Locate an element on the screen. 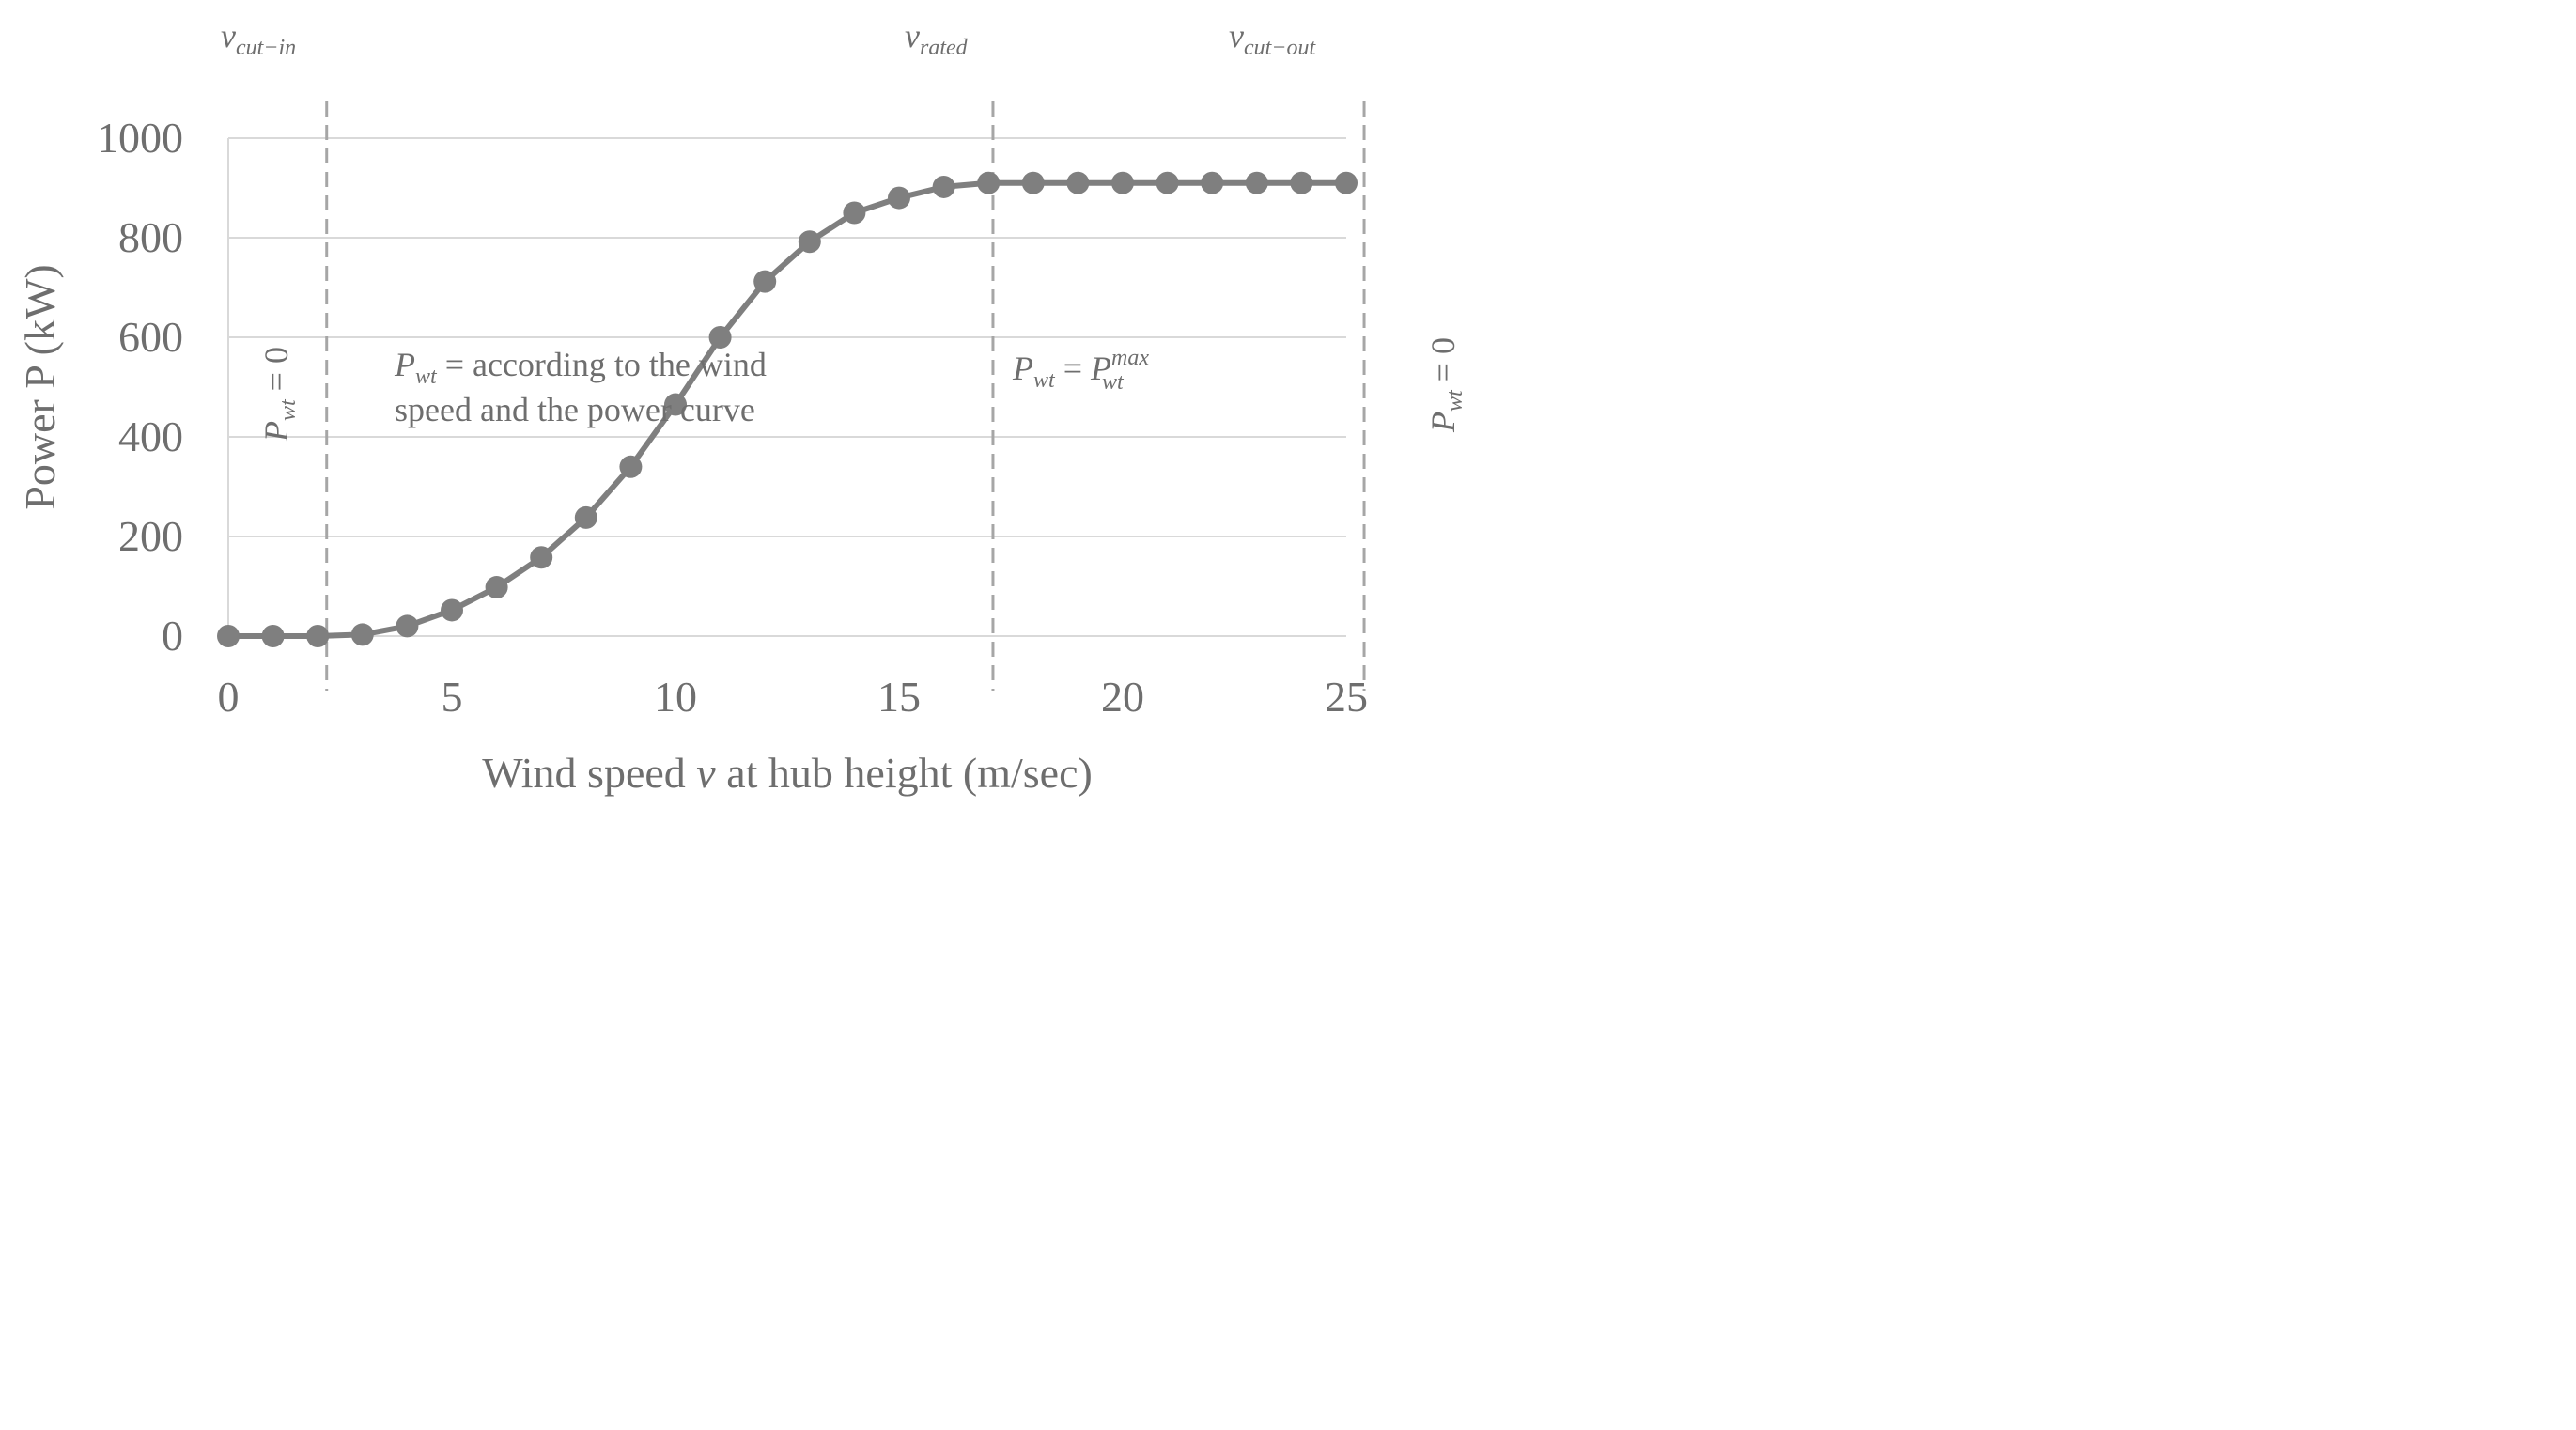 Image resolution: width=2576 pixels, height=1430 pixels. x-tick-label-5: 5 is located at coordinates (452, 697).